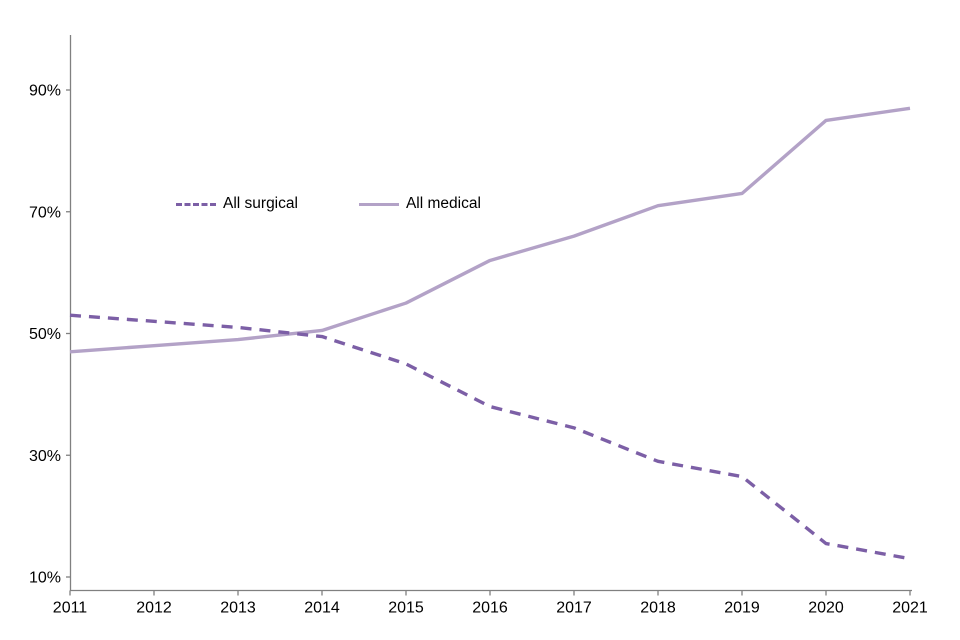 This screenshot has width=960, height=640. Describe the element at coordinates (574, 608) in the screenshot. I see `x-axis-tick-label: 2017` at that location.